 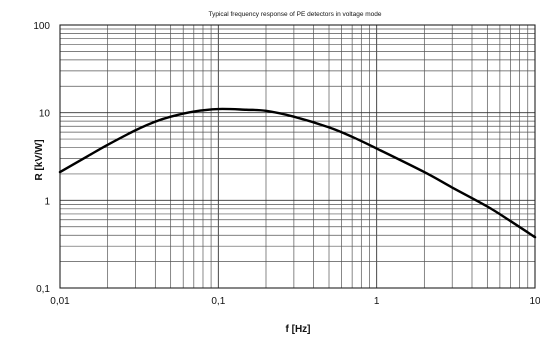 What do you see at coordinates (534, 301) in the screenshot?
I see `x-tick-label: 10` at bounding box center [534, 301].